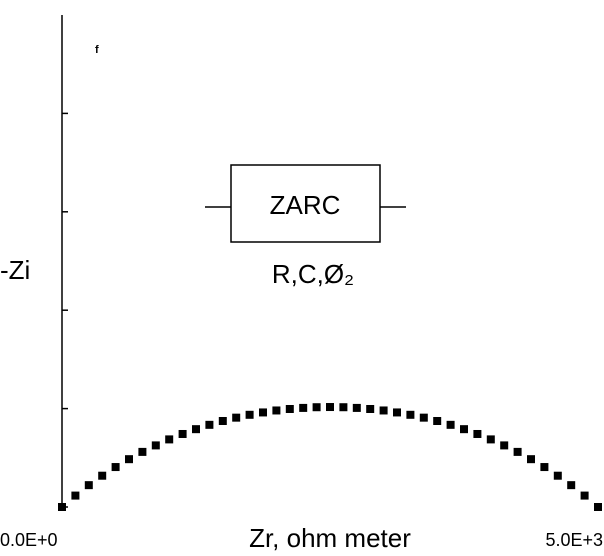 Image resolution: width=604 pixels, height=556 pixels. What do you see at coordinates (313, 274) in the screenshot?
I see `circuit-params: R,C,Ø₂` at bounding box center [313, 274].